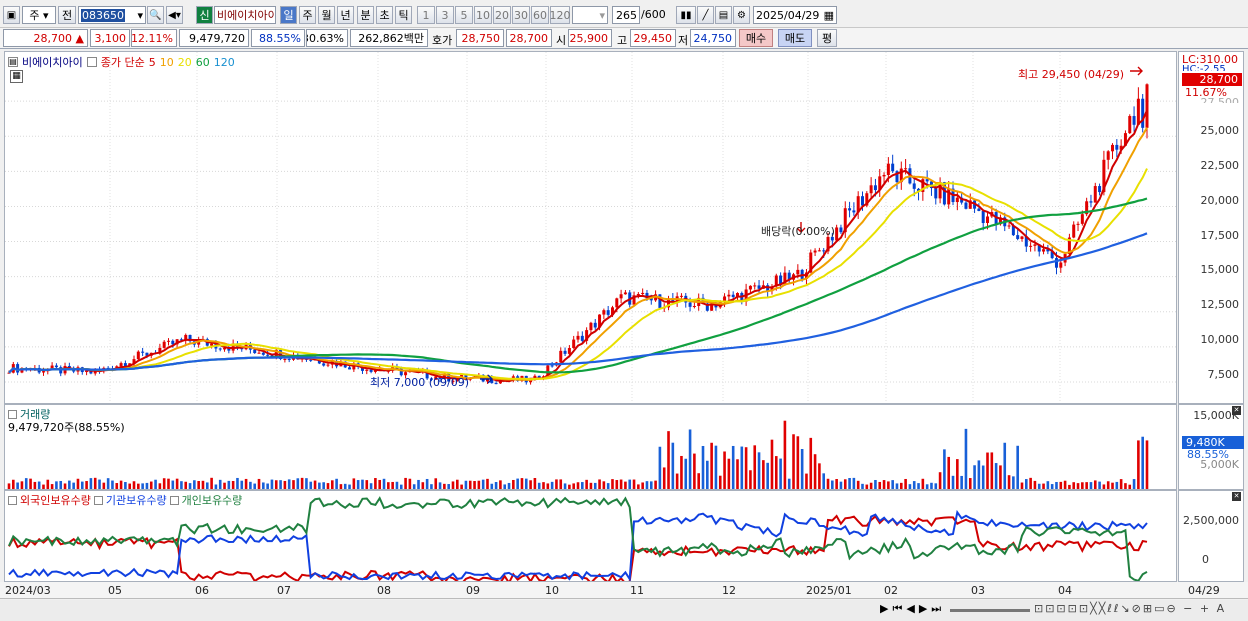 The height and width of the screenshot is (621, 1248). I want to click on speaker-icon: ◀▾, so click(174, 15).